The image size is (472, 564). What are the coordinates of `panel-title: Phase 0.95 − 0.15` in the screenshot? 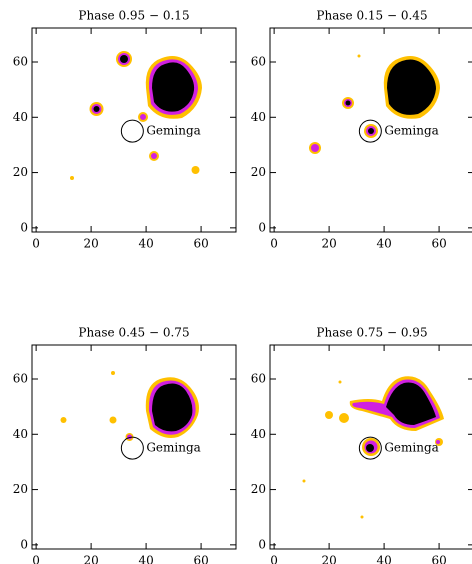 It's located at (133, 16).